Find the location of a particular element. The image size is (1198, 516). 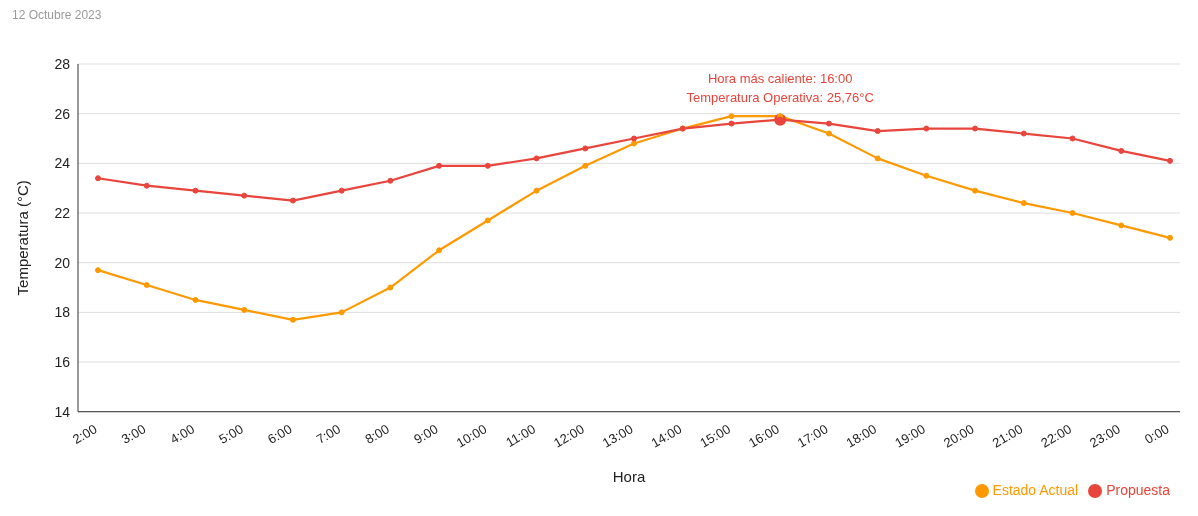

chart-subtitle: 12 Octubre 2023 is located at coordinates (57, 16).